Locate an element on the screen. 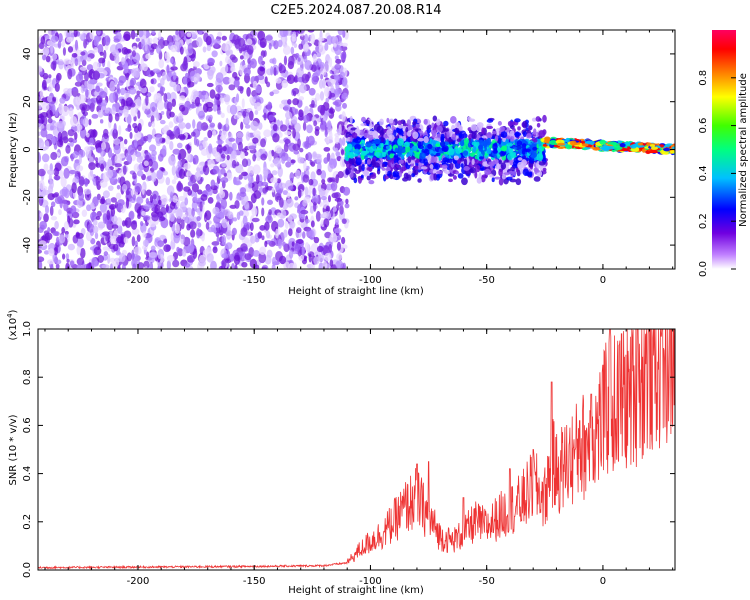 The image size is (750, 600). spectrogram-y-label: Frequency (Hz) is located at coordinates (13, 150).